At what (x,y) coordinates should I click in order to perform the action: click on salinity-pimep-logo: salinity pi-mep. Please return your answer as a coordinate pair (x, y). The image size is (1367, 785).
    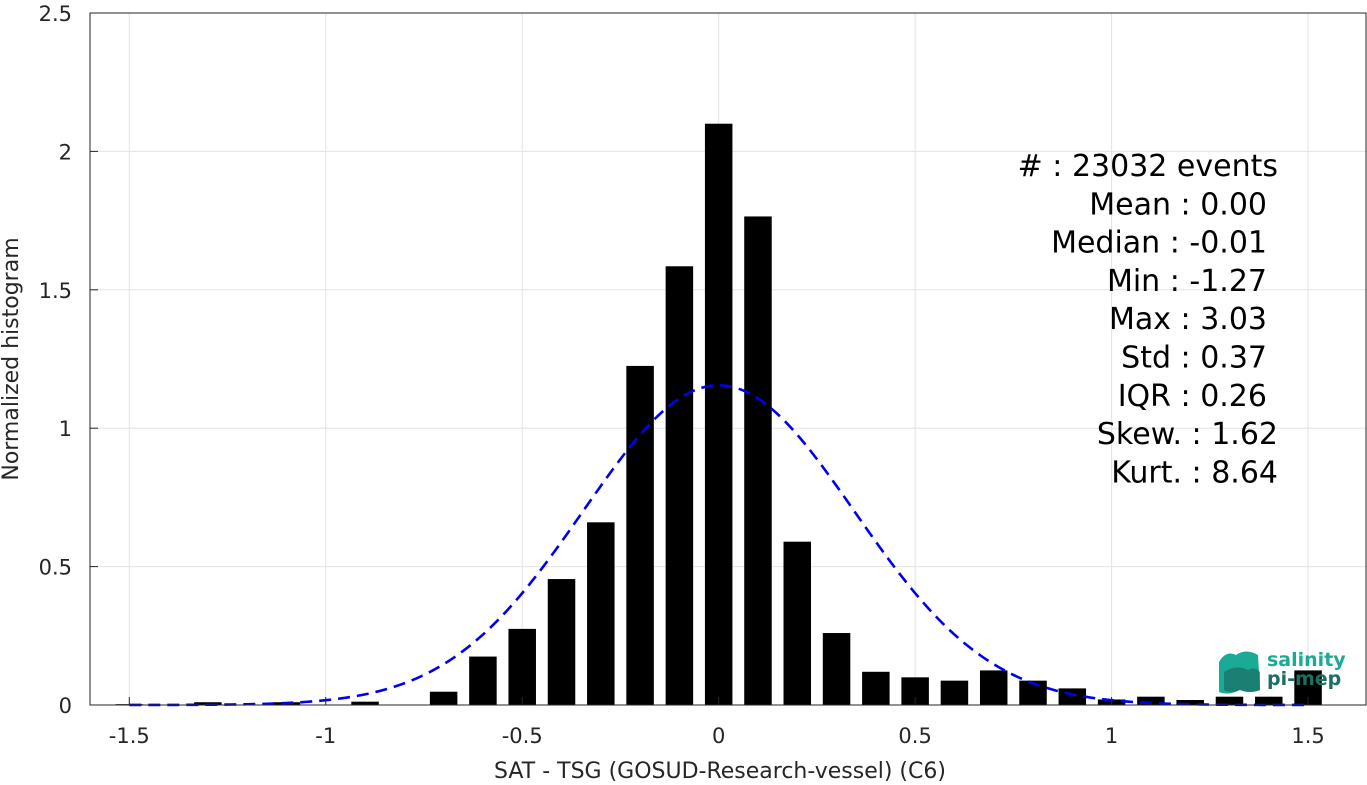
    Looking at the image, I should click on (1282, 671).